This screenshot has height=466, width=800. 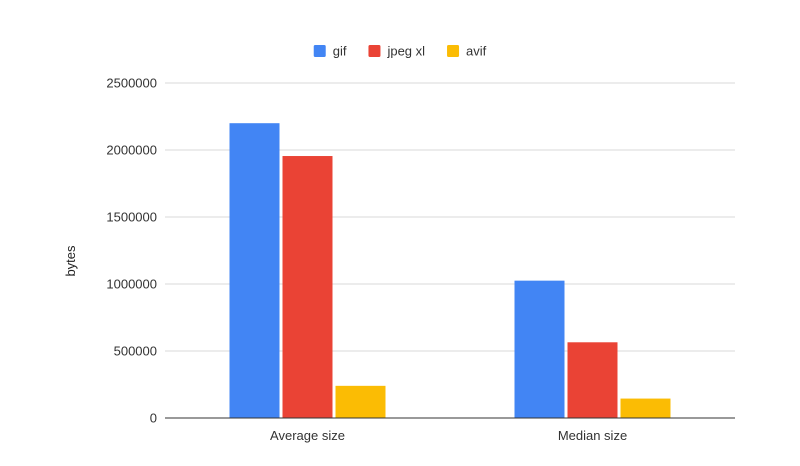 What do you see at coordinates (645, 408) in the screenshot?
I see `bar-avif-median-size` at bounding box center [645, 408].